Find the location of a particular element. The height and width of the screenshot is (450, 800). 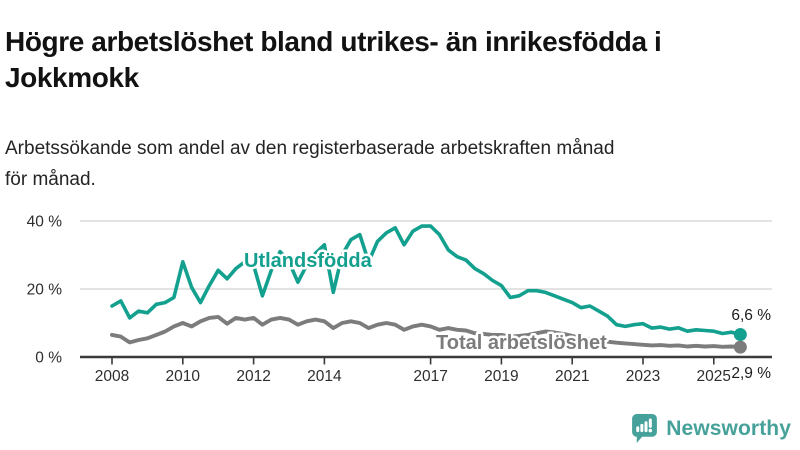

end-value-total-arbetsloshet: 2,9 % is located at coordinates (751, 373).